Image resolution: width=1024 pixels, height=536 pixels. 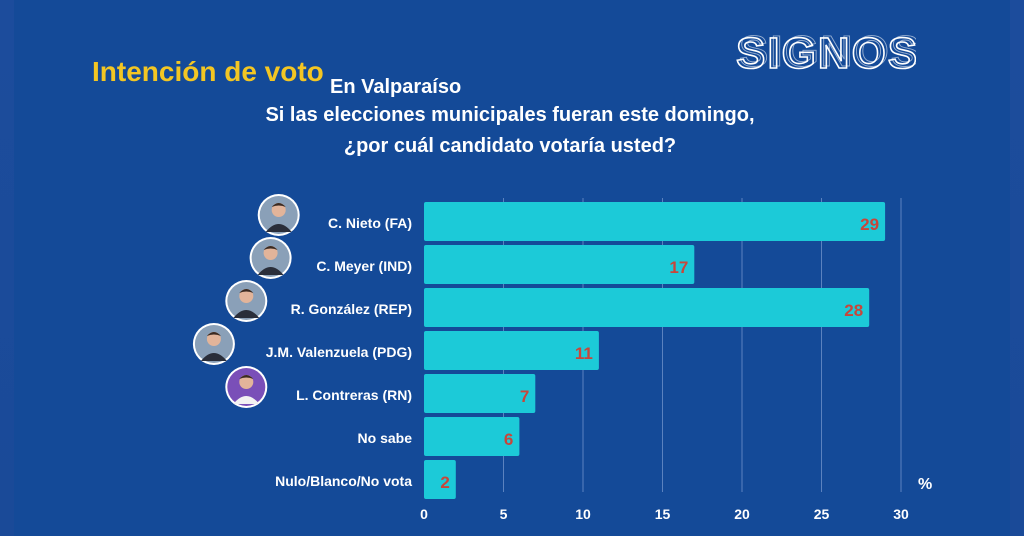 What do you see at coordinates (370, 223) in the screenshot?
I see `category-label: C. Nieto (FA)` at bounding box center [370, 223].